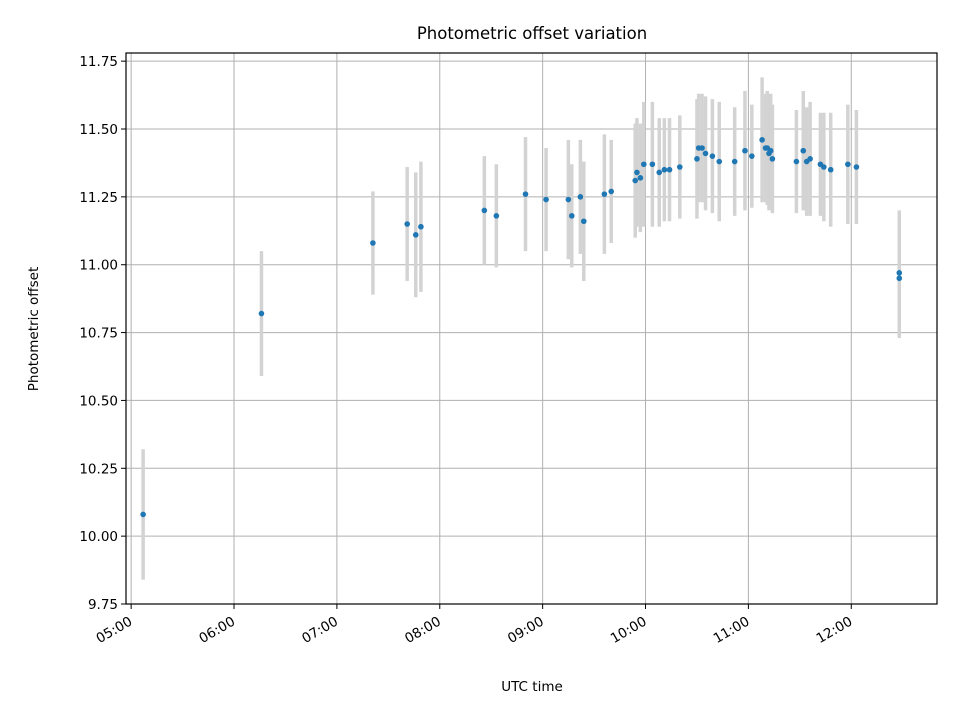 The width and height of the screenshot is (960, 720). Describe the element at coordinates (34, 329) in the screenshot. I see `y-axis-label: Photometric offset` at that location.